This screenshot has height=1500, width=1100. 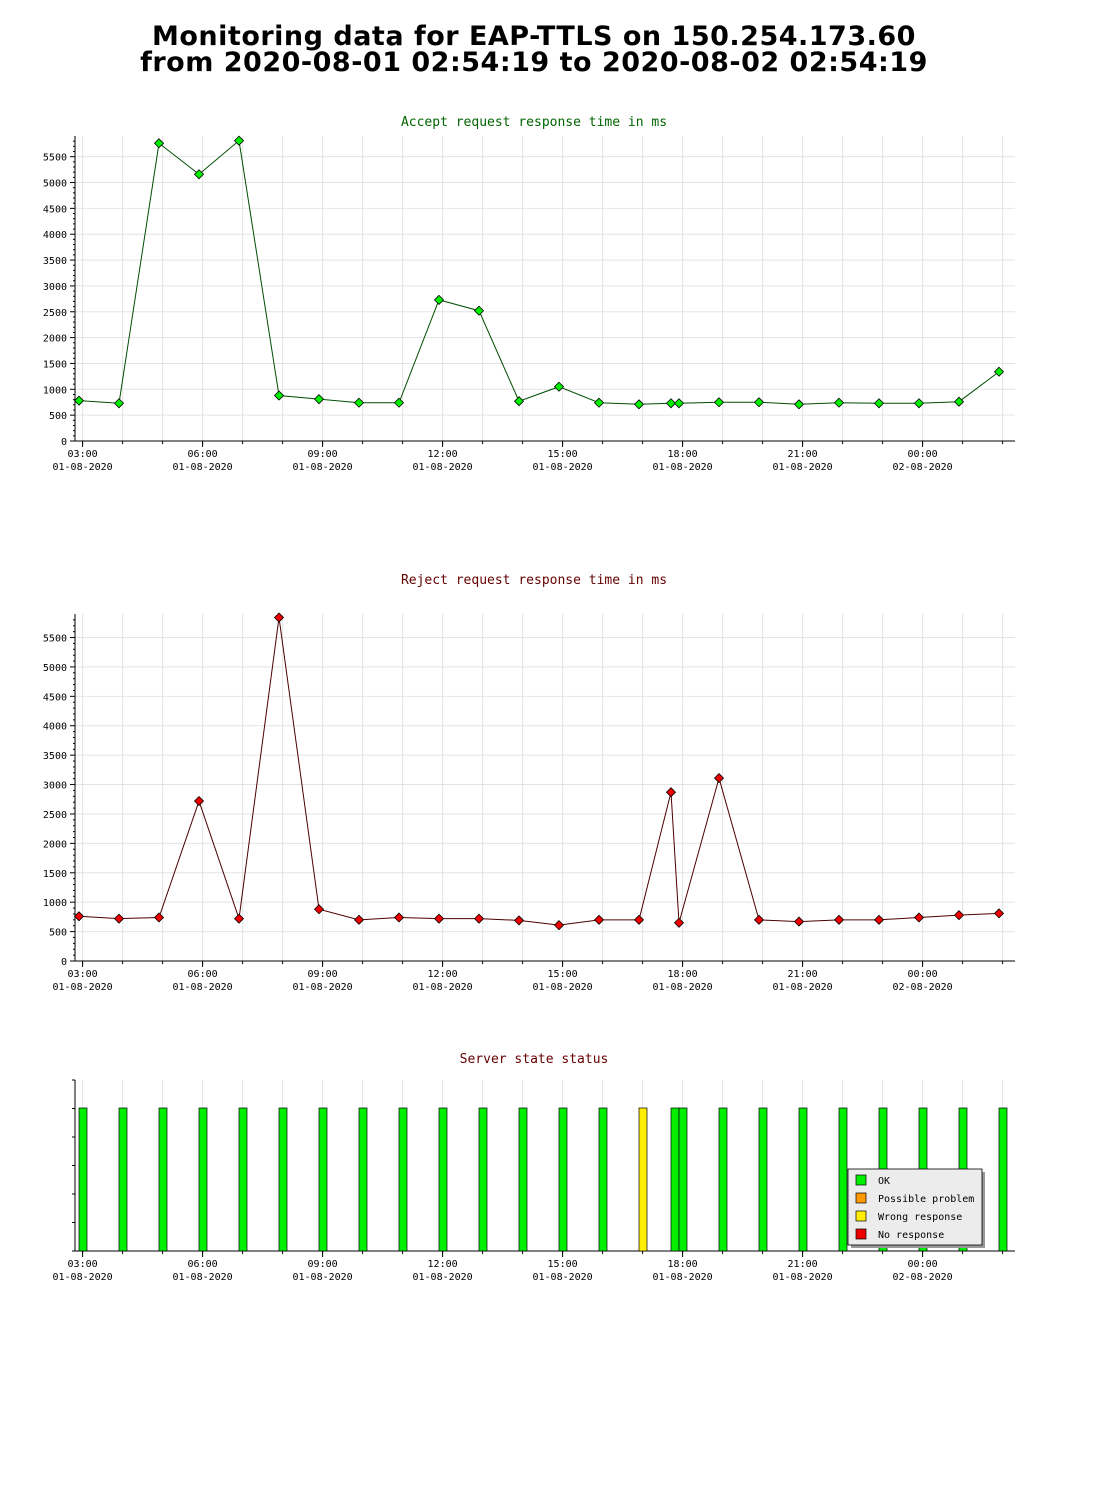 I want to click on reject-x-tick-time: 15:00, so click(x=563, y=974).